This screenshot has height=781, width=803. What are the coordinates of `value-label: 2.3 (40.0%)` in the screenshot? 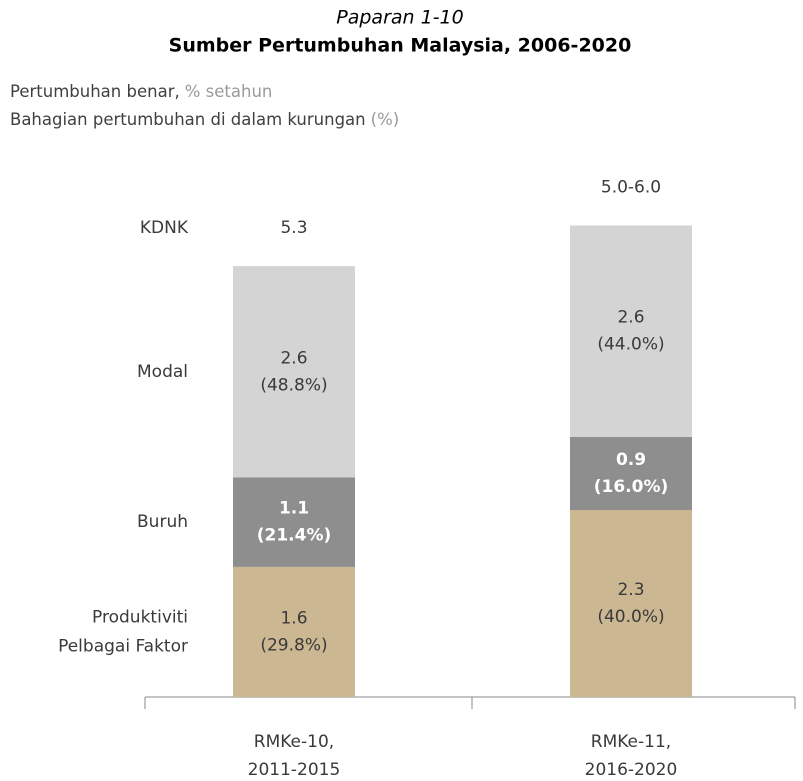 It's located at (630, 603).